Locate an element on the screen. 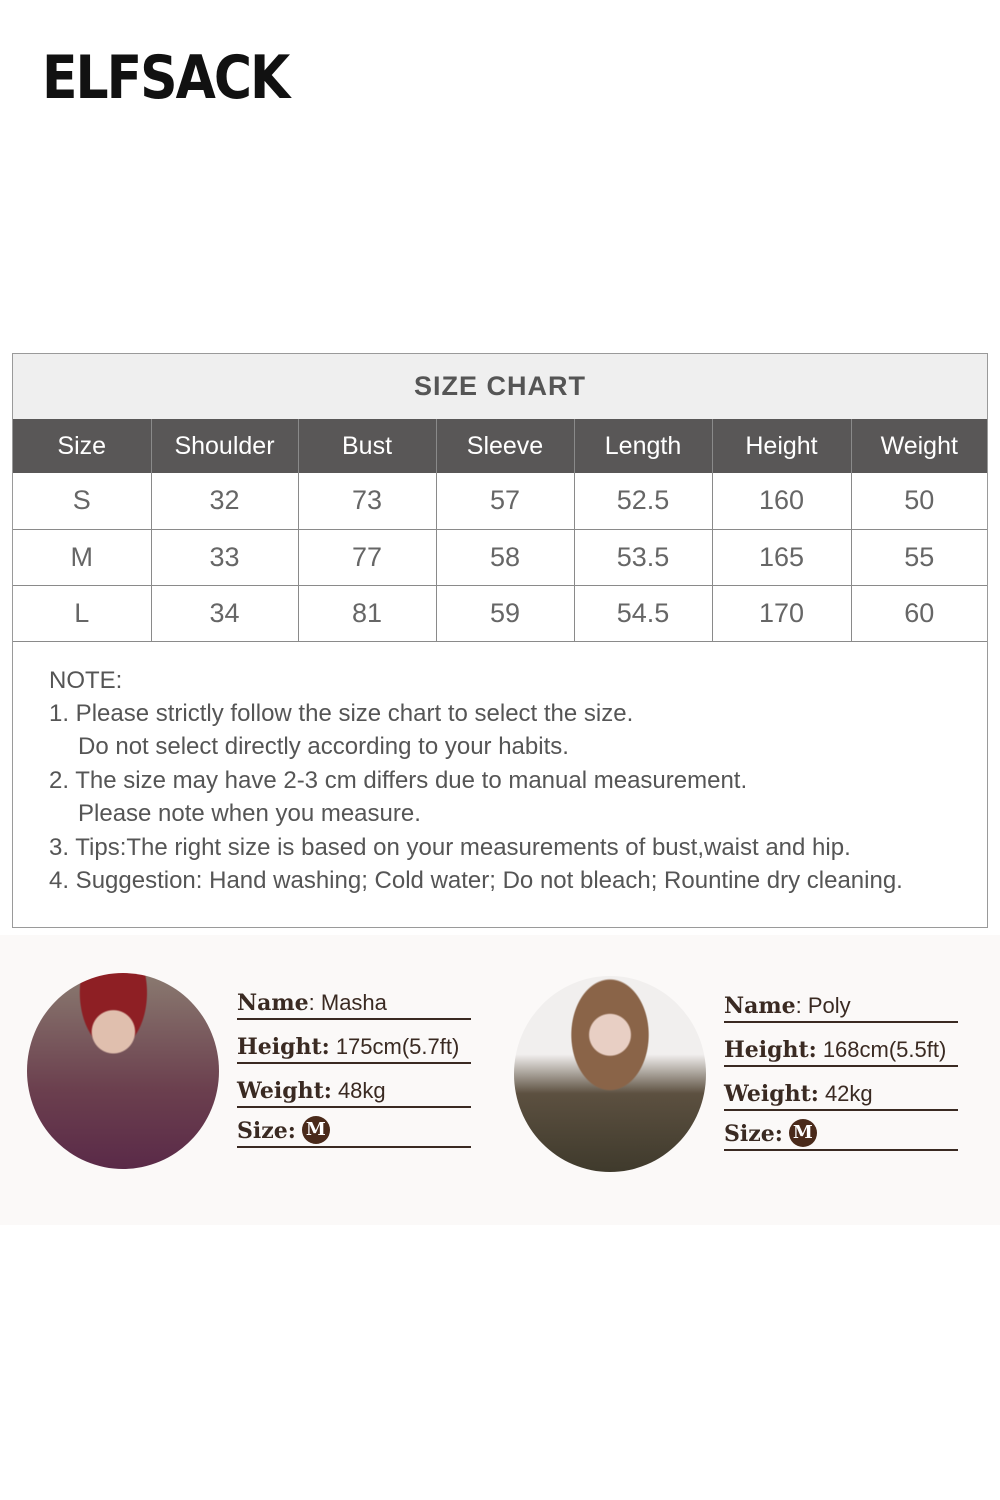 The image size is (1000, 1500). column-header: Weight is located at coordinates (919, 446).